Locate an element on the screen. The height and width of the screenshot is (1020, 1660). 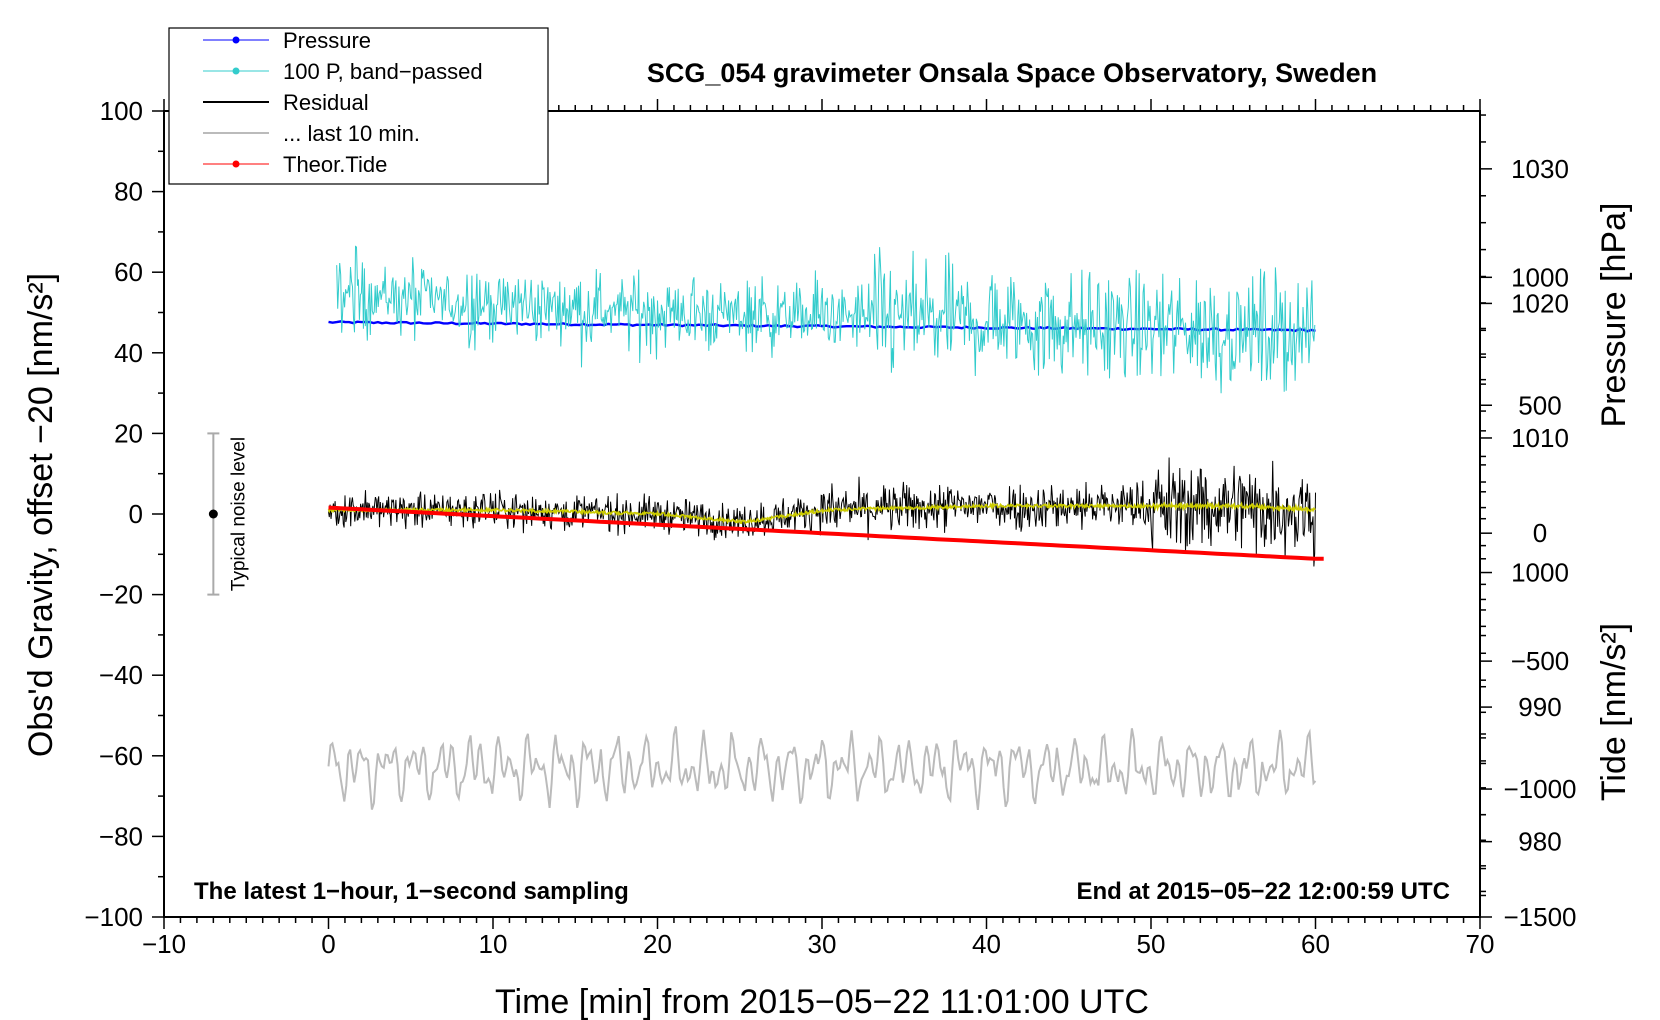
y-tick-label: 100 is located at coordinates (121, 111).